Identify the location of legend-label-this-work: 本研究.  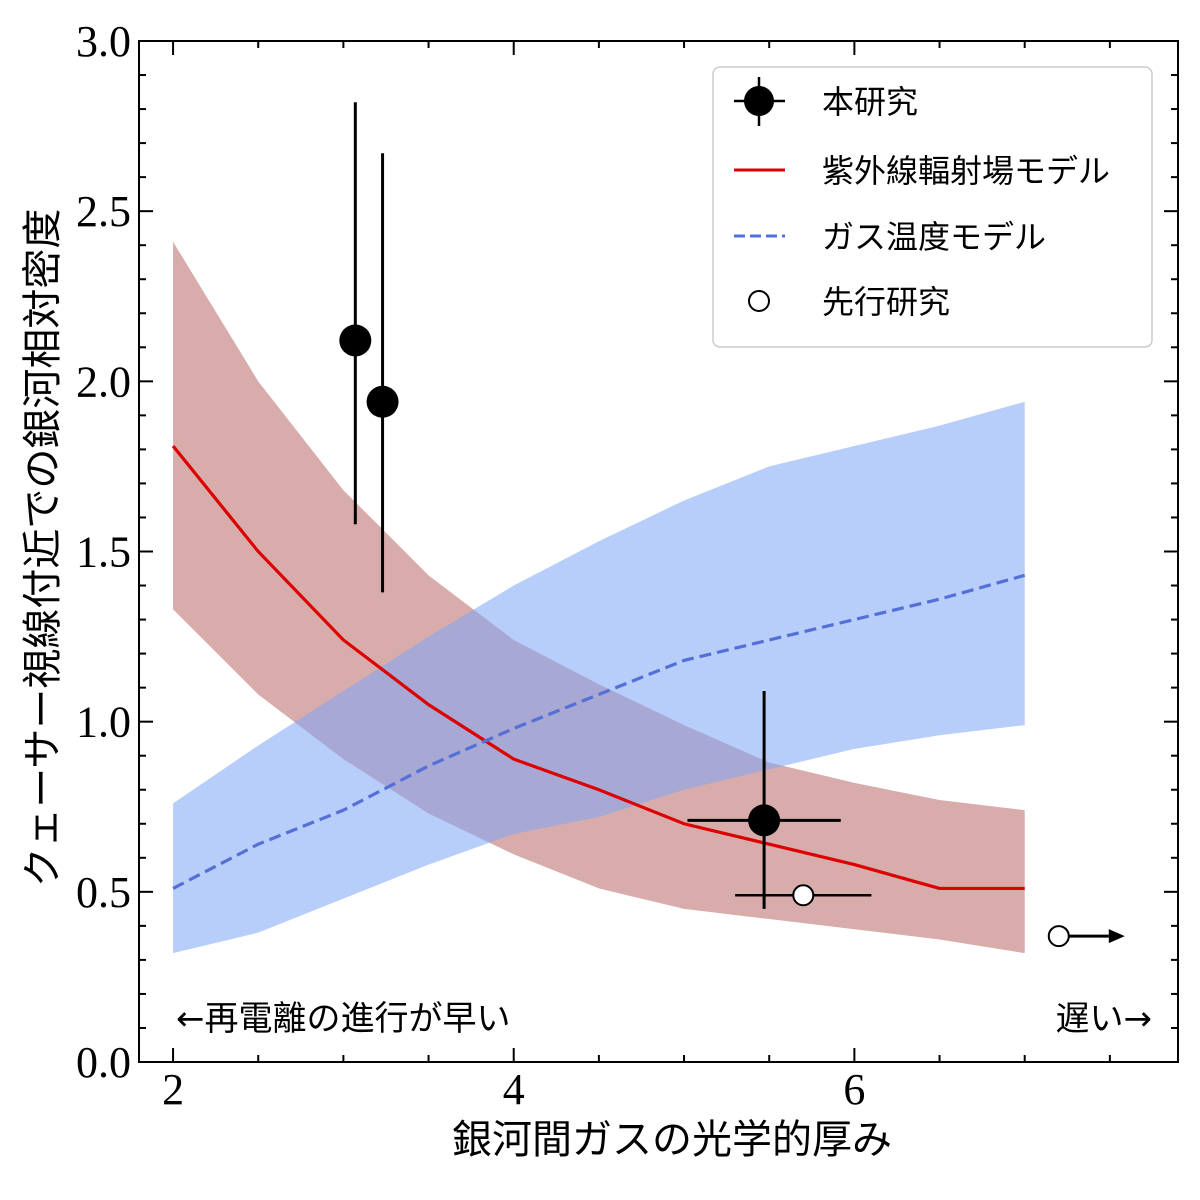
(870, 102).